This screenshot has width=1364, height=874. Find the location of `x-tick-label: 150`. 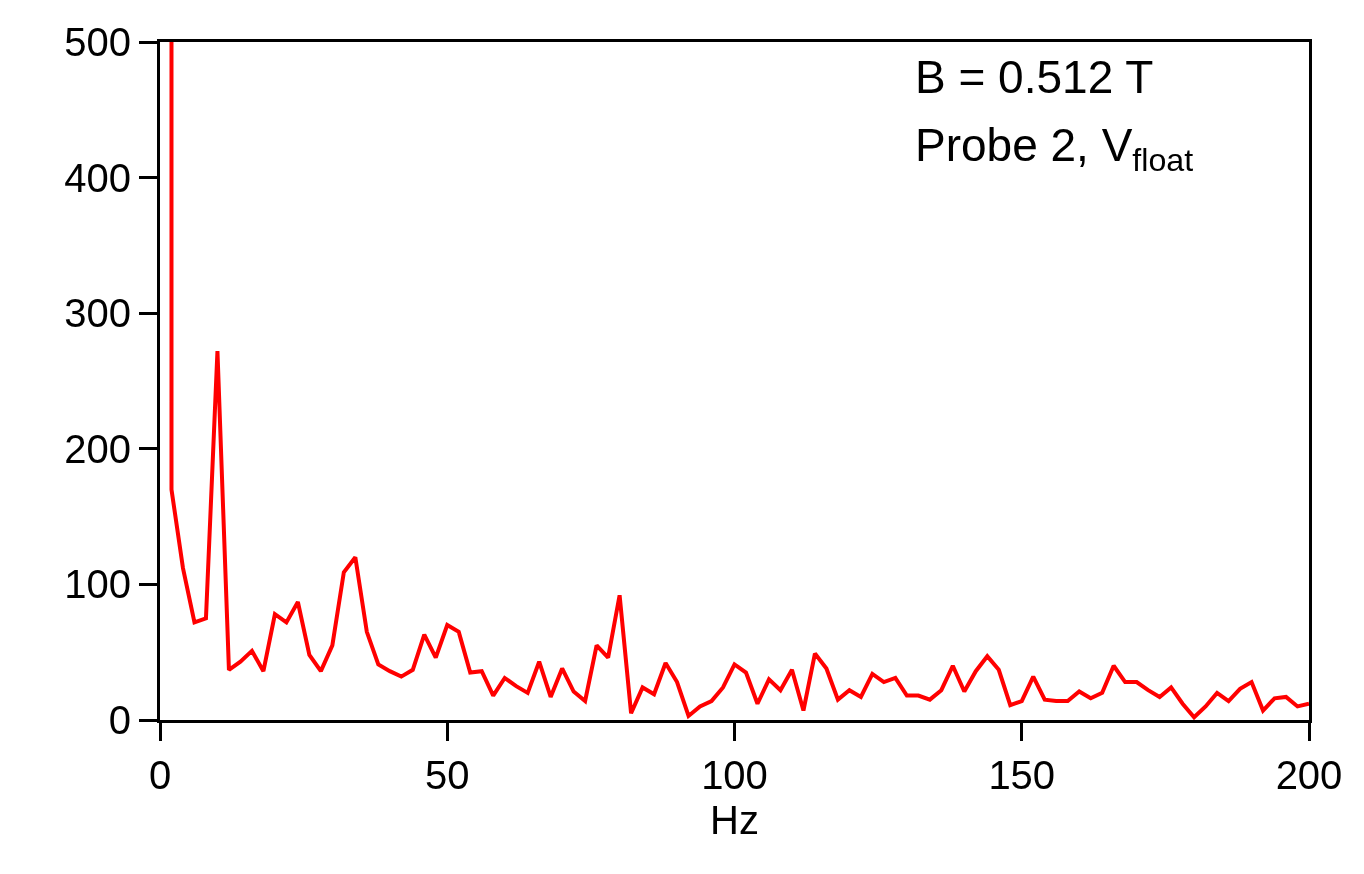

x-tick-label: 150 is located at coordinates (1022, 775).